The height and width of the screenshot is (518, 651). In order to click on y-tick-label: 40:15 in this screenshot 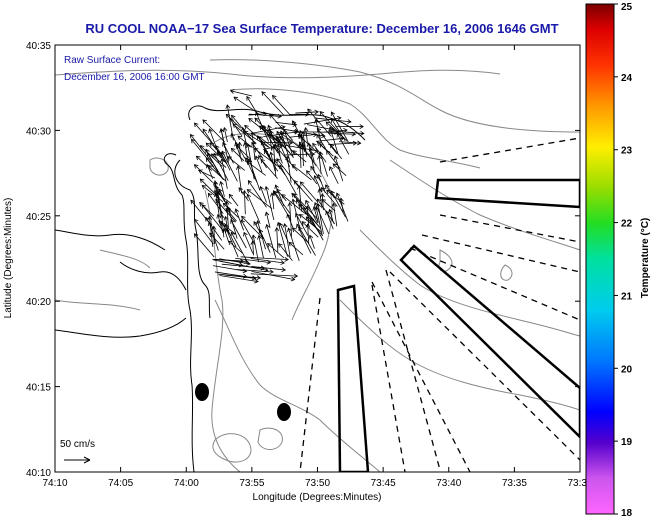, I will do `click(38, 388)`.